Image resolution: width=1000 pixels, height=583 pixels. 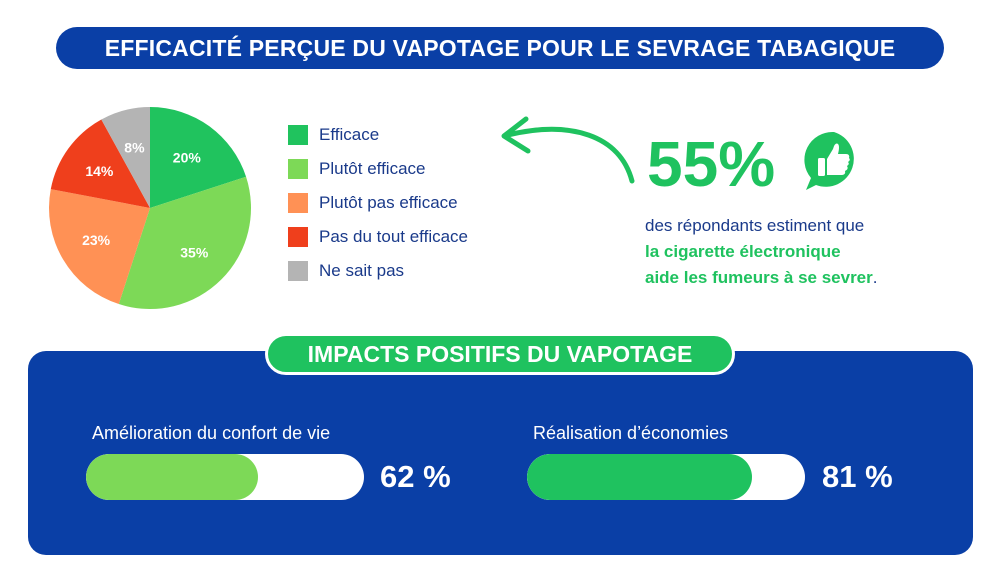 I want to click on legend-item: Plutôt pas efficace, so click(x=378, y=203).